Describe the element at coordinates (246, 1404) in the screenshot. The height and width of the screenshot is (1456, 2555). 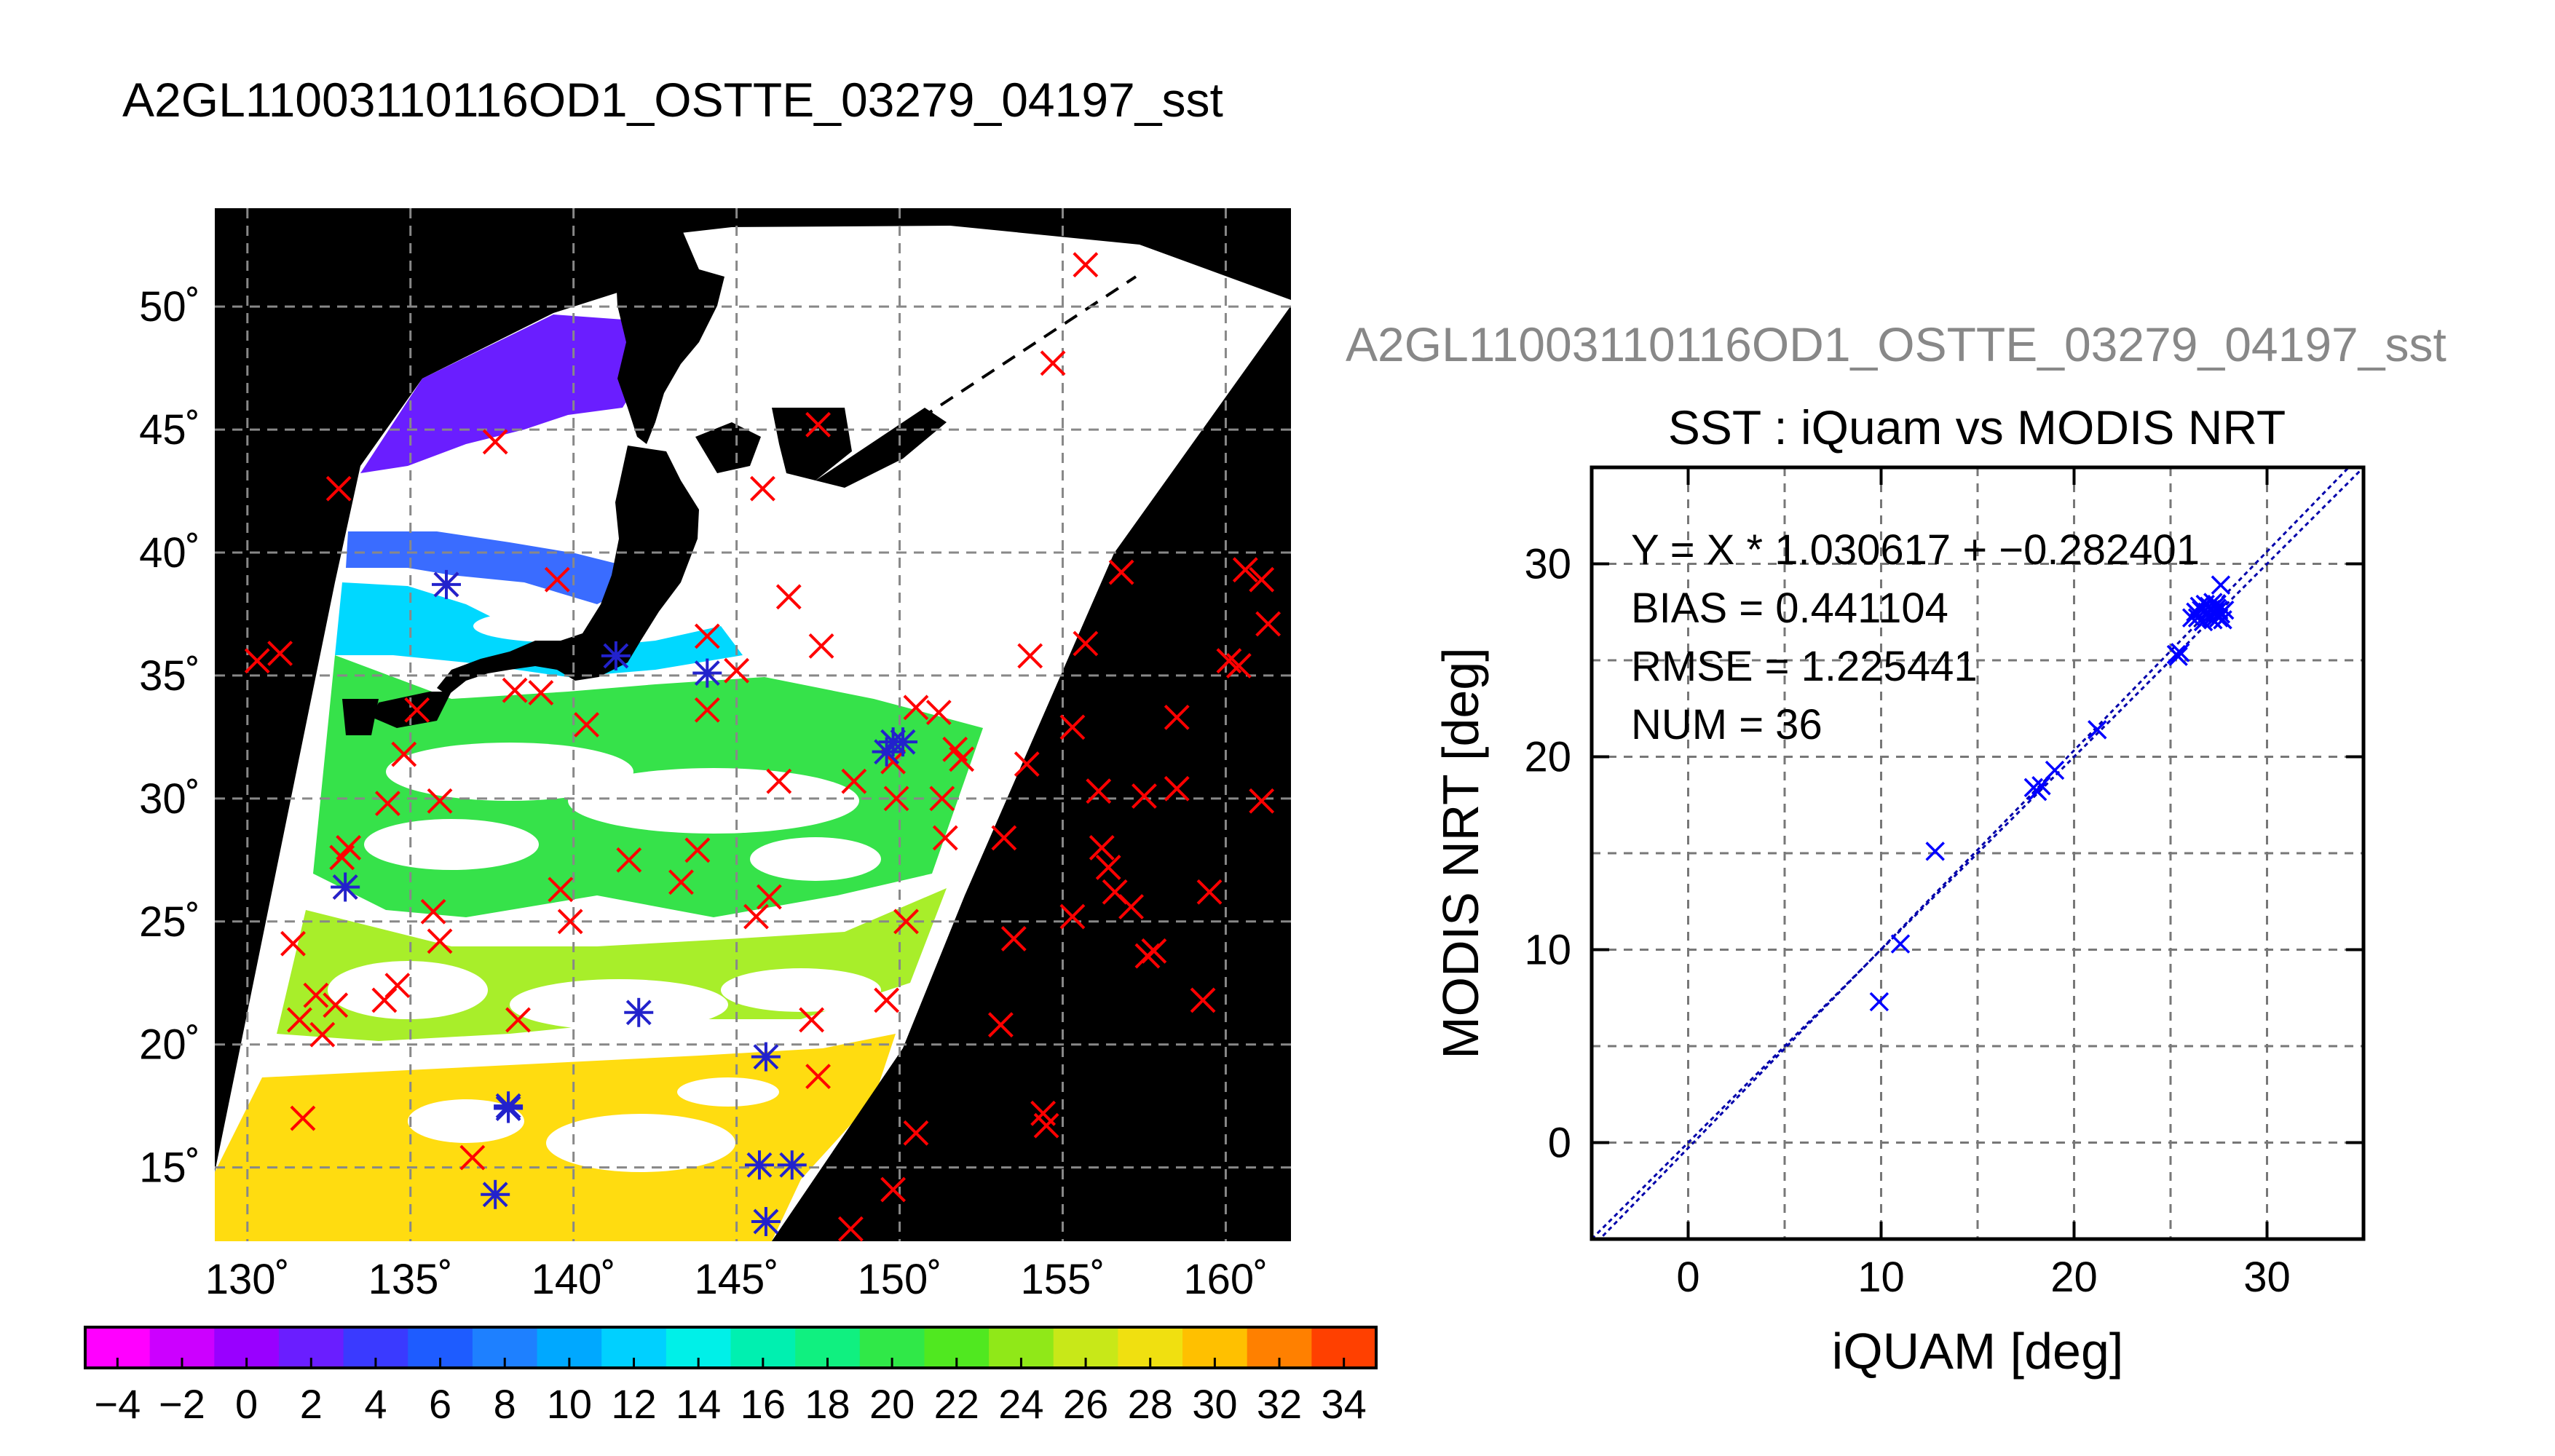
I see `colorbar-tick-label: 0` at that location.